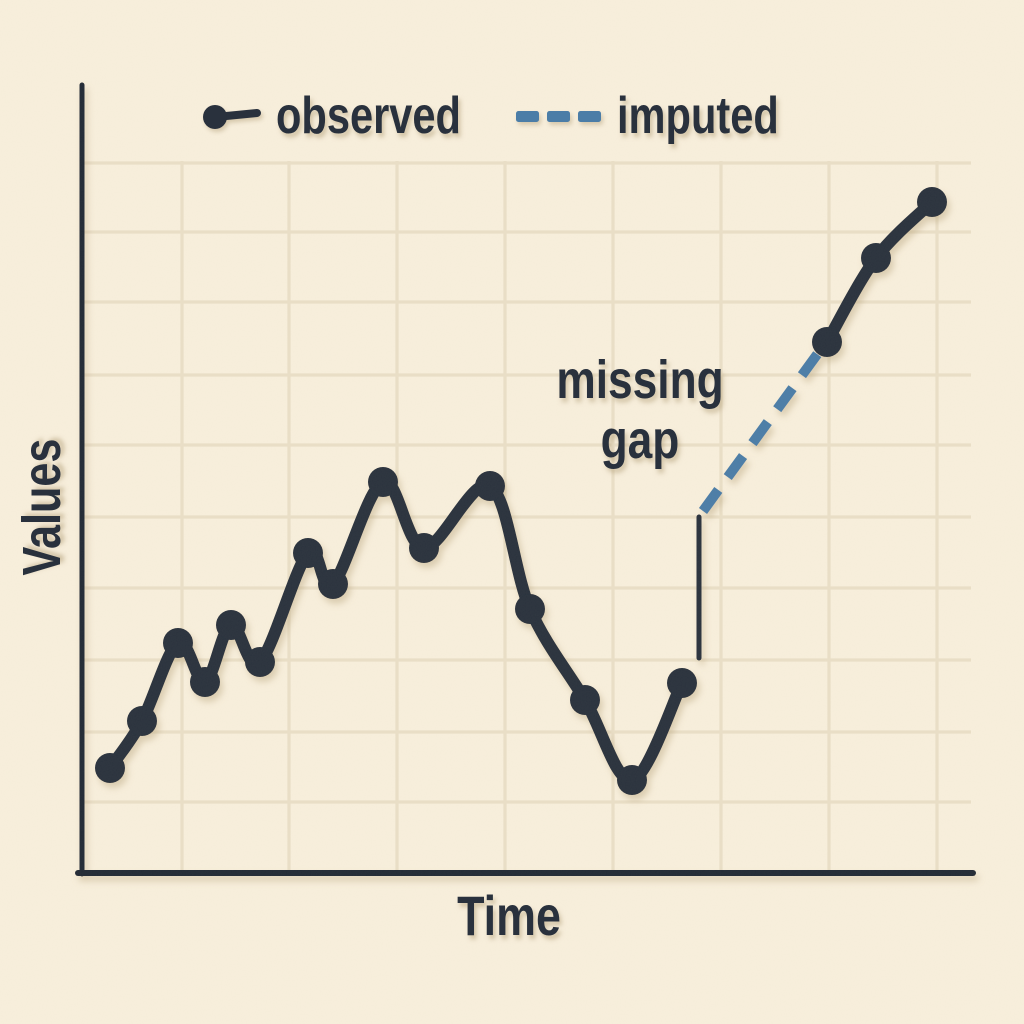  I want to click on legend-label-observed: observed, so click(368, 116).